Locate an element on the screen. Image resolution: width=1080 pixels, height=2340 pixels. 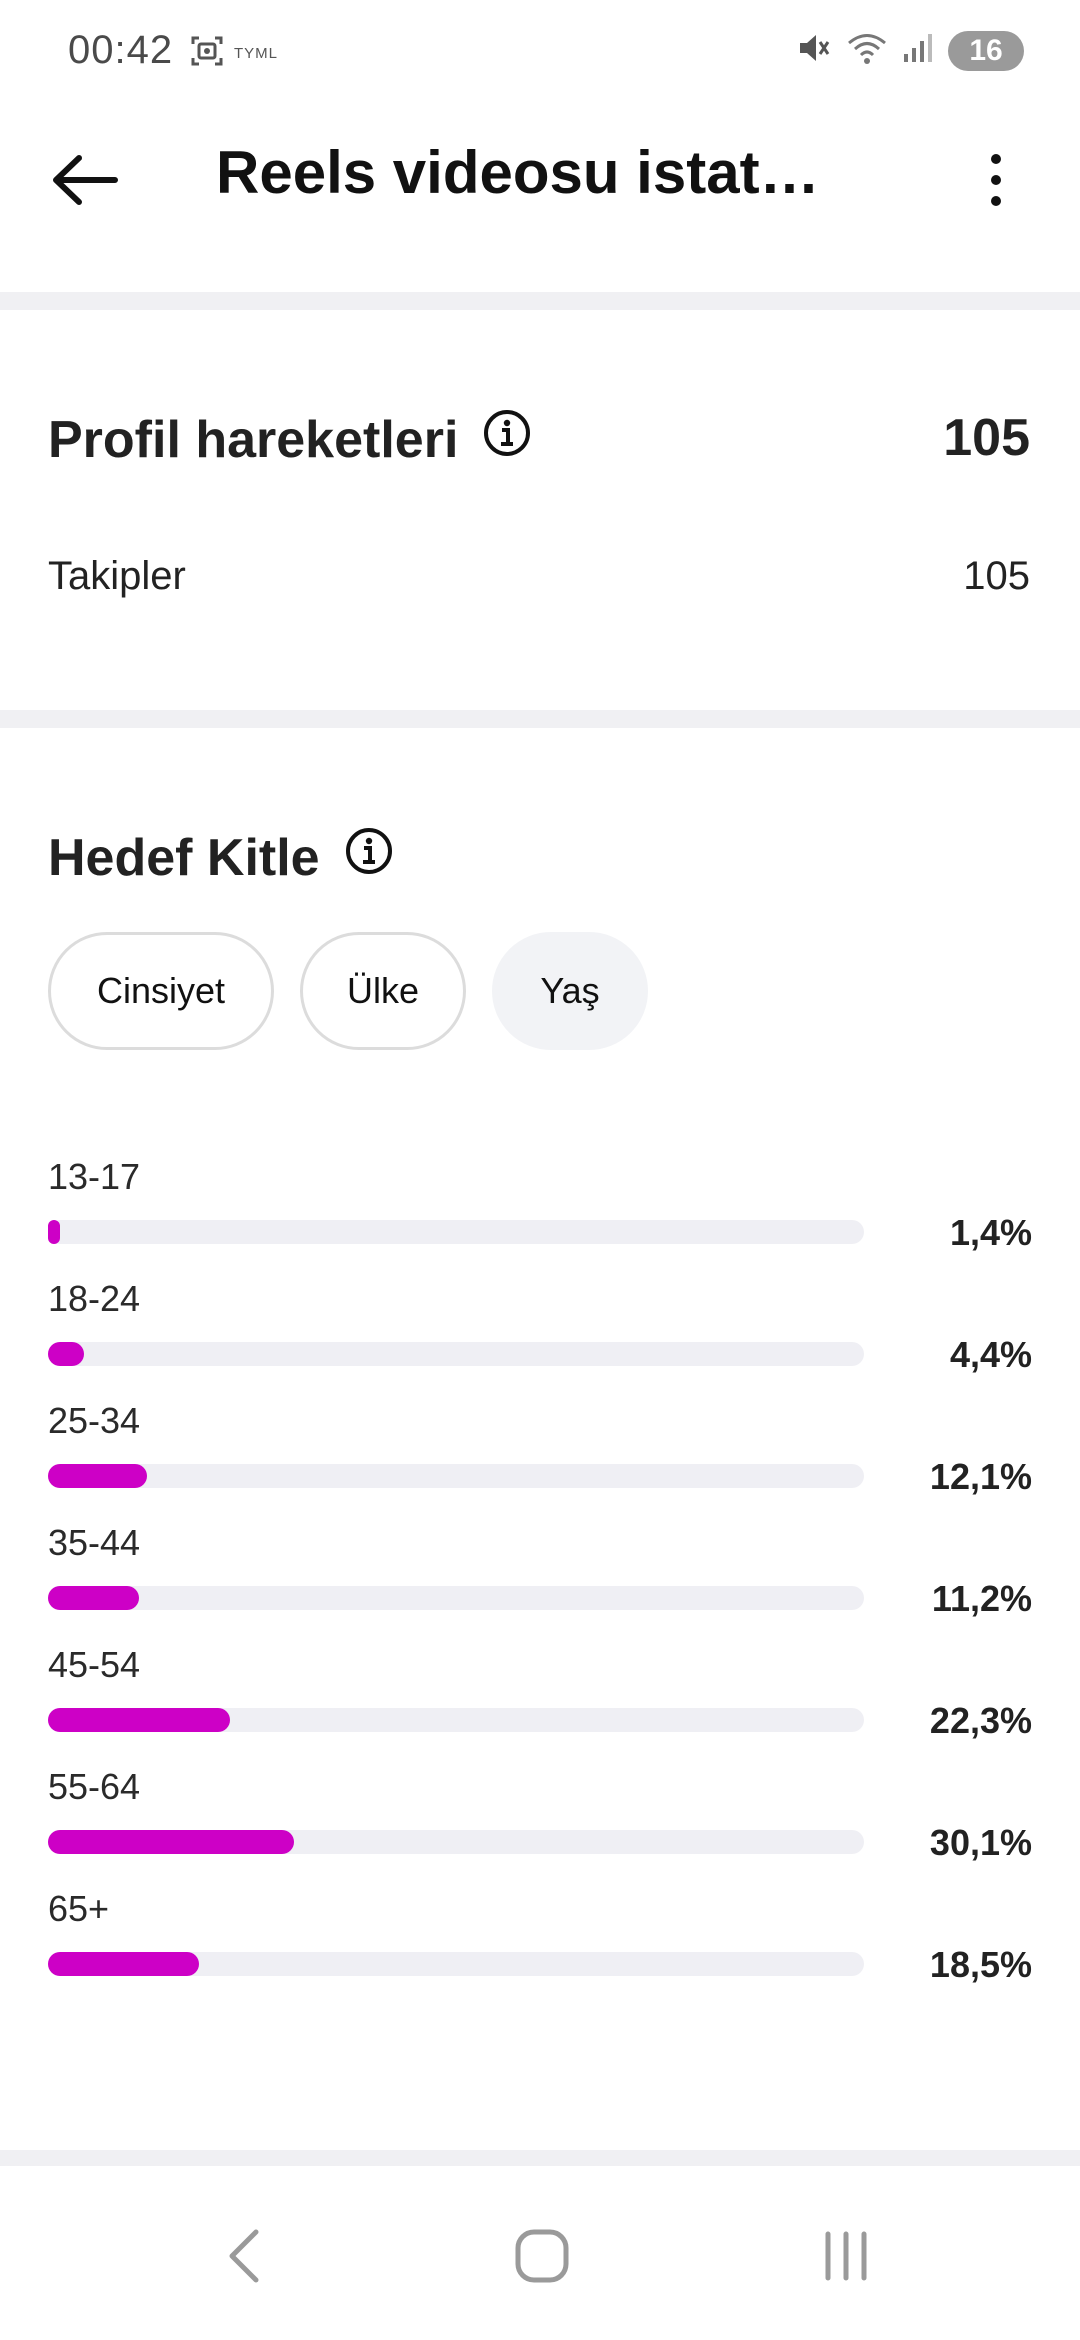
bottom-divider is located at coordinates (540, 2158).